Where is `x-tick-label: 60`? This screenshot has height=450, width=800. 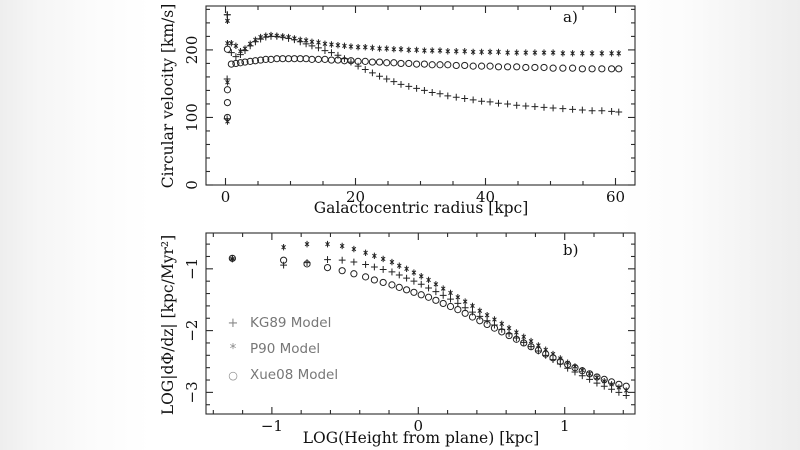
x-tick-label: 60 is located at coordinates (615, 197).